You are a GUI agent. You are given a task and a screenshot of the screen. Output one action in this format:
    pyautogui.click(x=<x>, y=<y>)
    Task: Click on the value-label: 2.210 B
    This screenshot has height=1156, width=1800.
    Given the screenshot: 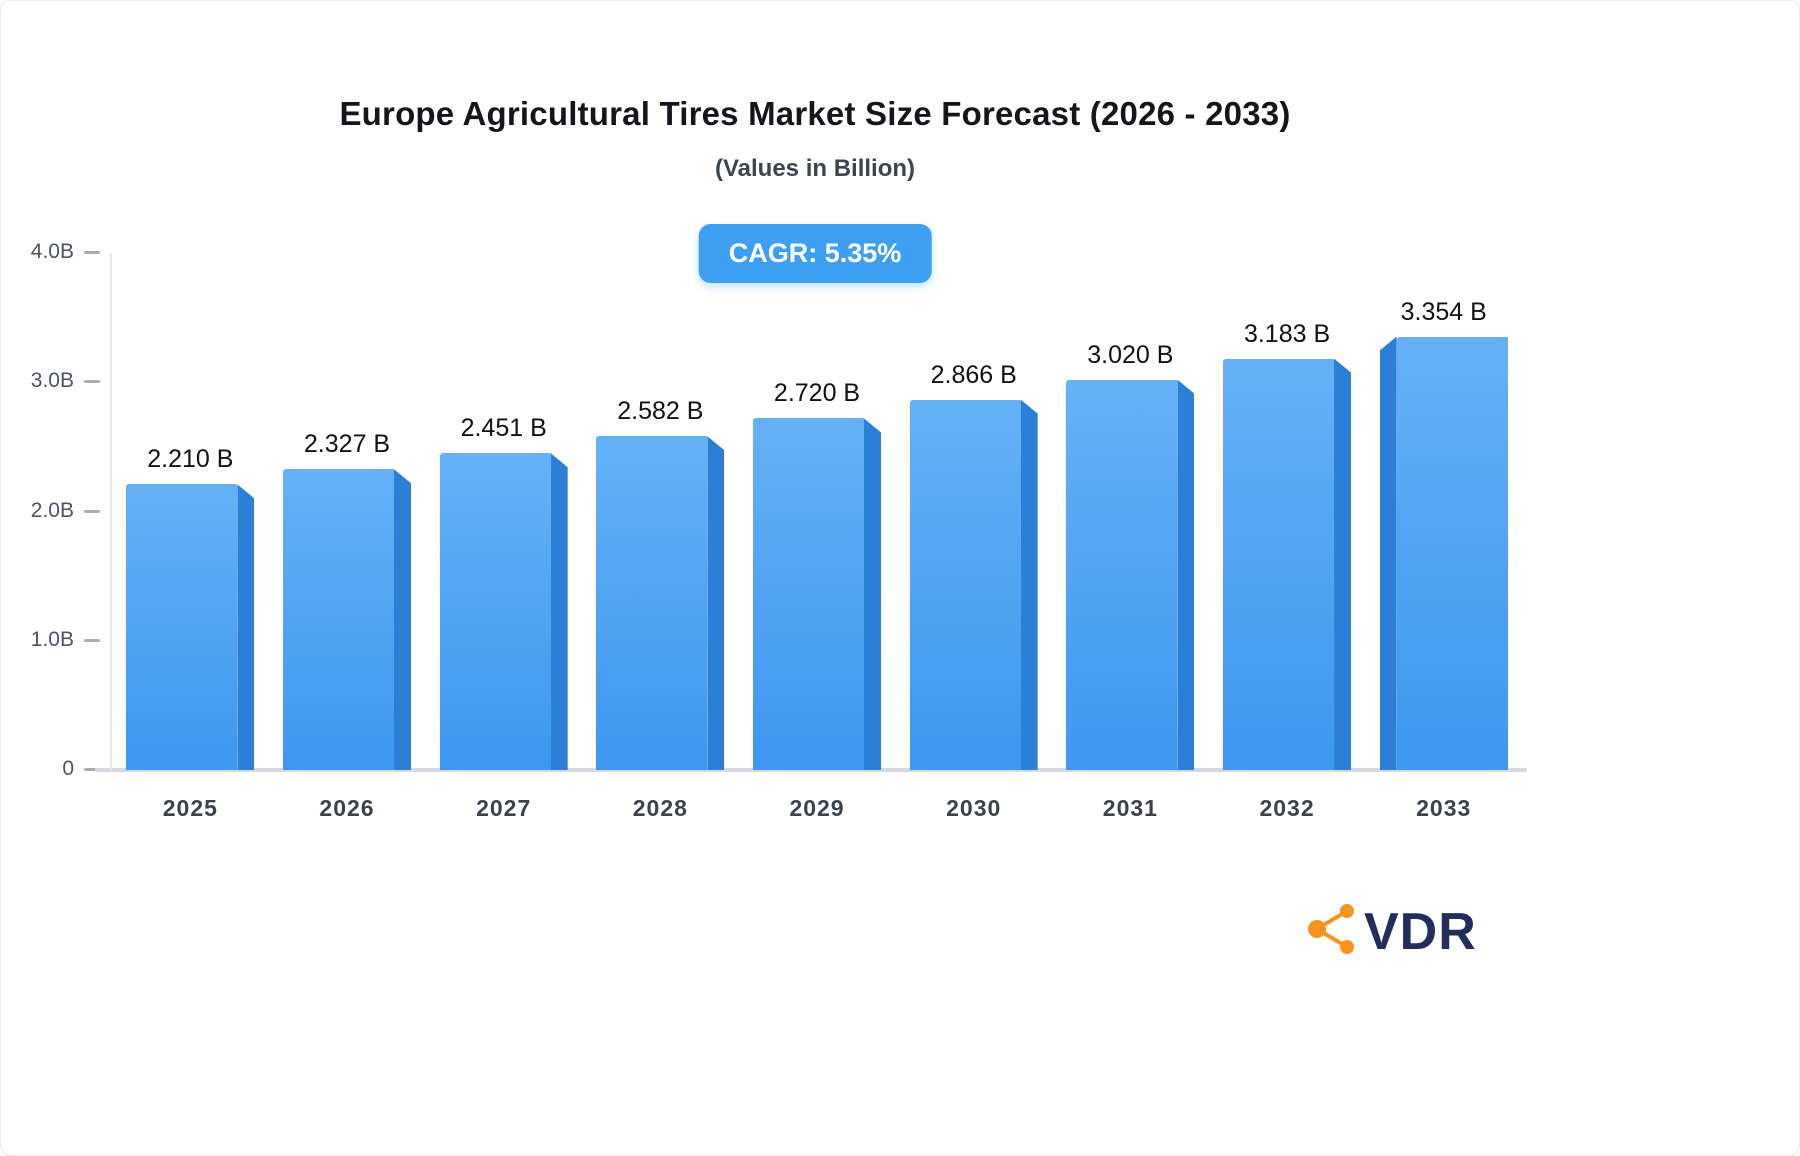 What is the action you would take?
    pyautogui.click(x=190, y=459)
    